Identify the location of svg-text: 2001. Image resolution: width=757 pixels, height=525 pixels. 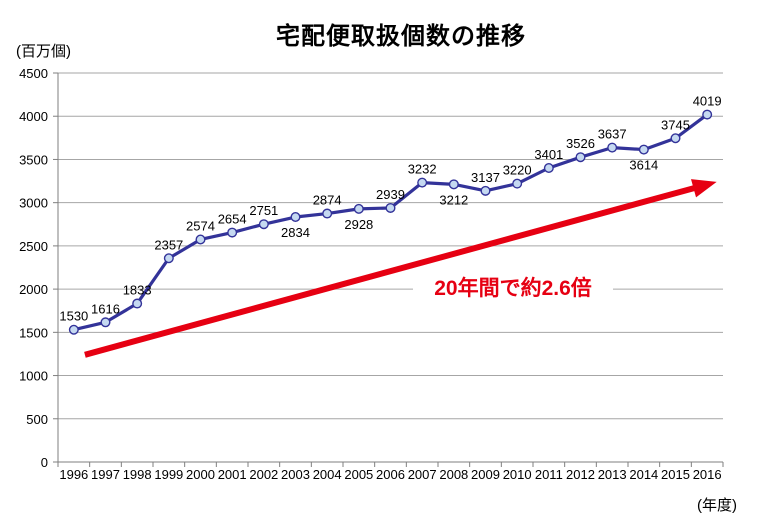
(232, 474).